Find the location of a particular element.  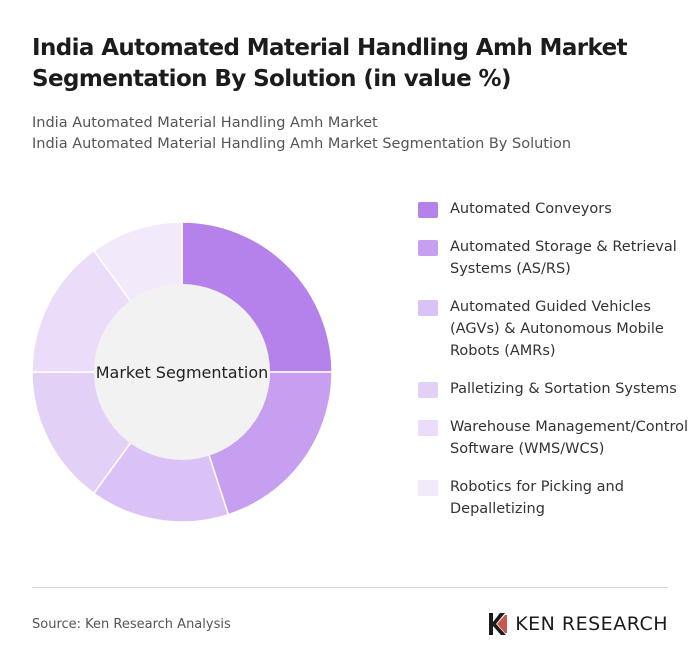

brand-logo: KEN RESEARCH is located at coordinates (577, 624).